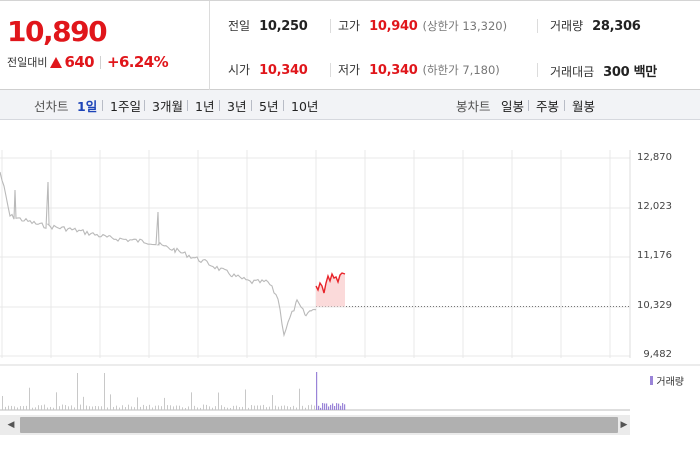 This screenshot has height=450, width=700. I want to click on volume-legend: 거래량, so click(667, 380).